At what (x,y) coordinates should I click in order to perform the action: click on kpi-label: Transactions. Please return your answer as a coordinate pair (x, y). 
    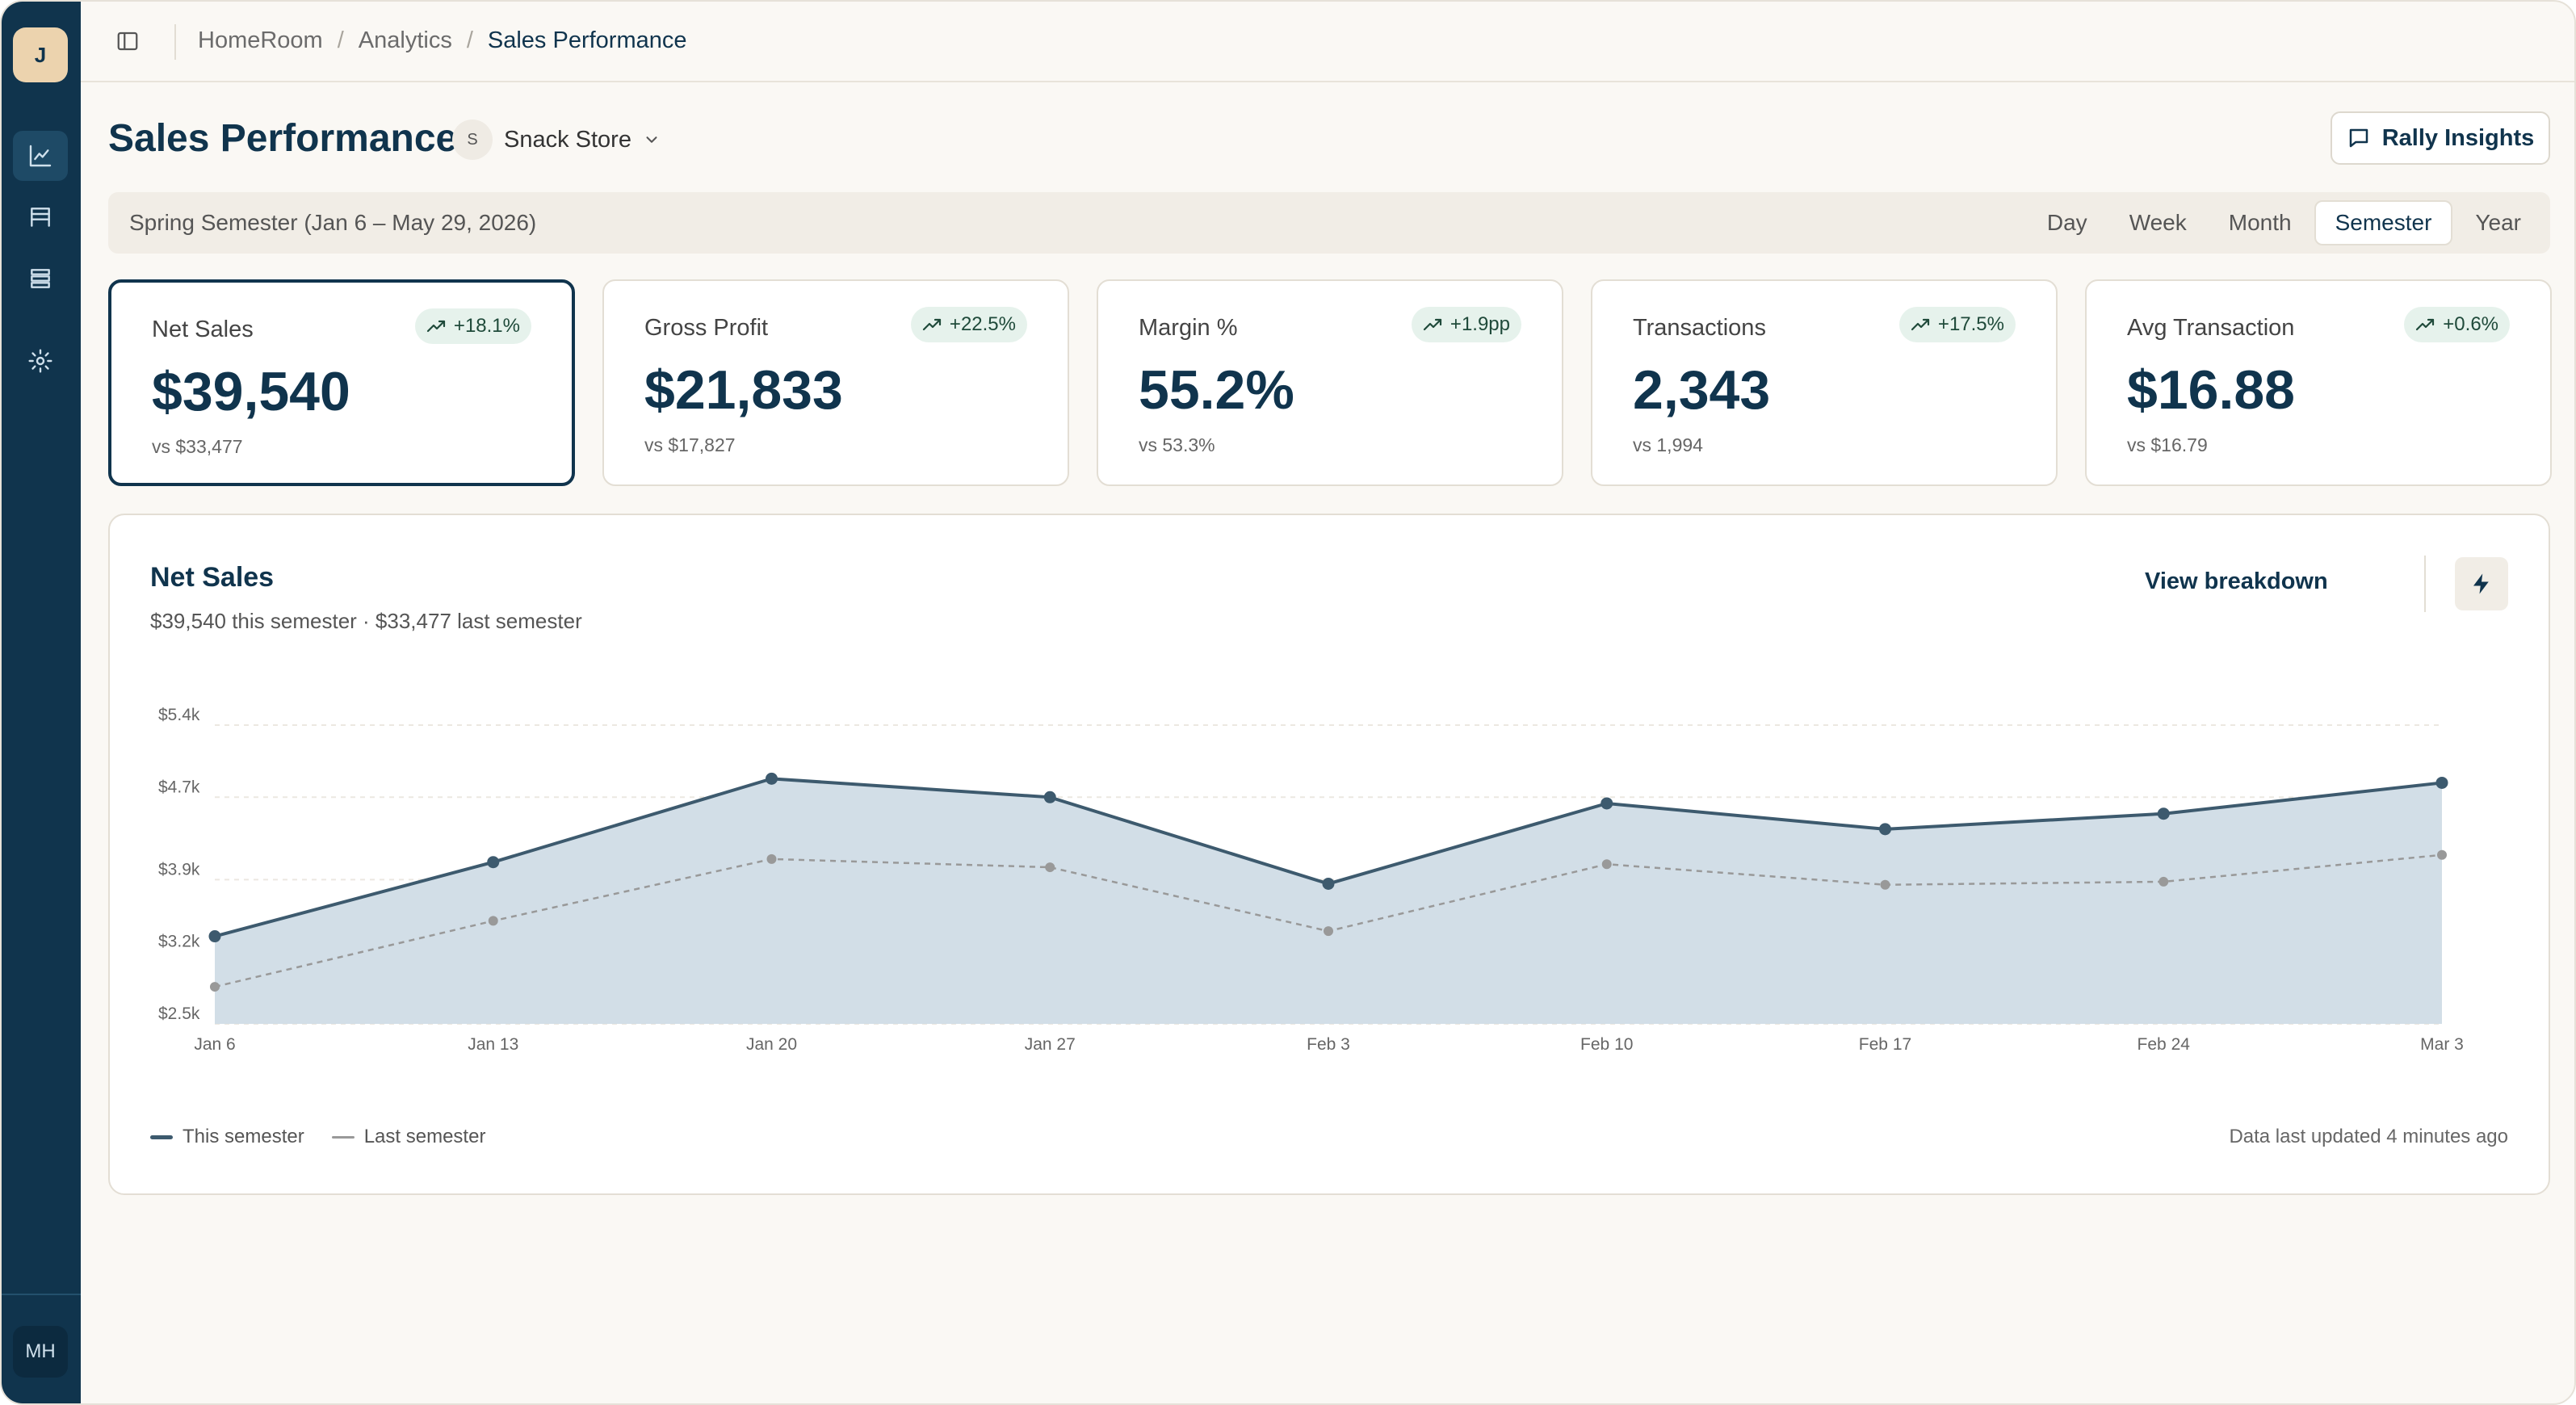
    Looking at the image, I should click on (1699, 328).